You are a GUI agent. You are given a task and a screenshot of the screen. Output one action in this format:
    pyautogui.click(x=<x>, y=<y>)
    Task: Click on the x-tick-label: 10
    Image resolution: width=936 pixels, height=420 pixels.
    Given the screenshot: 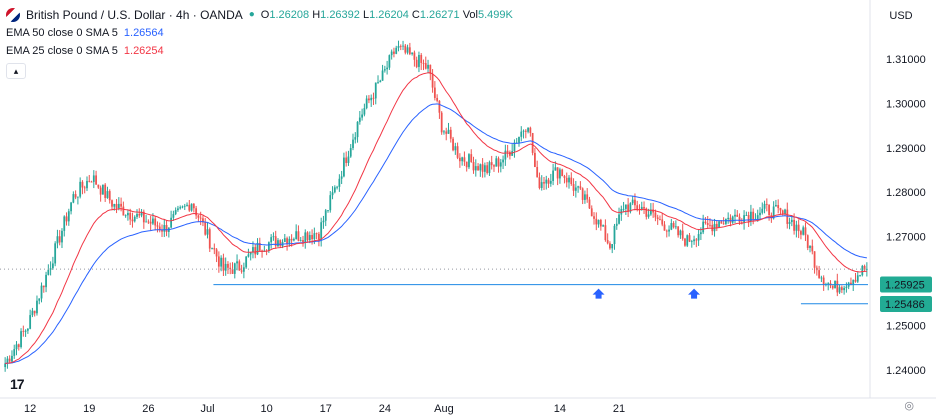 What is the action you would take?
    pyautogui.click(x=266, y=409)
    